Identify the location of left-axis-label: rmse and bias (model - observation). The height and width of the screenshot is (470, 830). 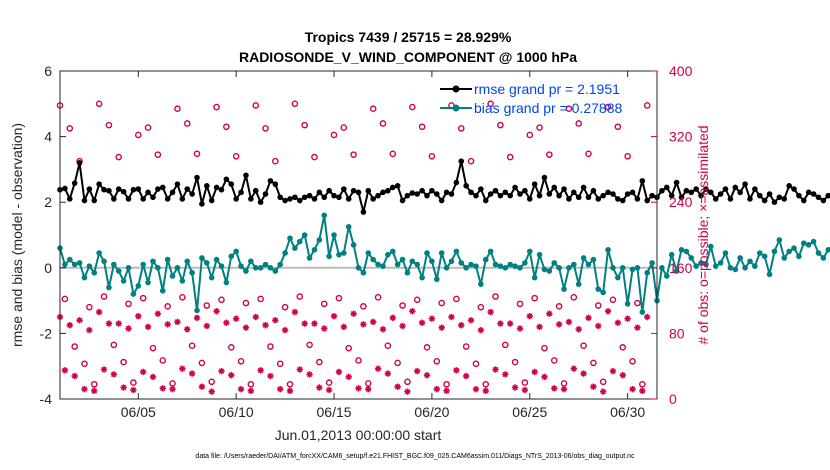
(17, 235).